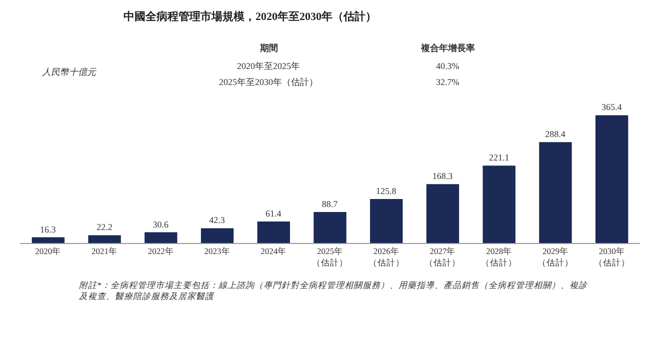 The width and height of the screenshot is (650, 348). I want to click on data-label: 365.4, so click(611, 107).